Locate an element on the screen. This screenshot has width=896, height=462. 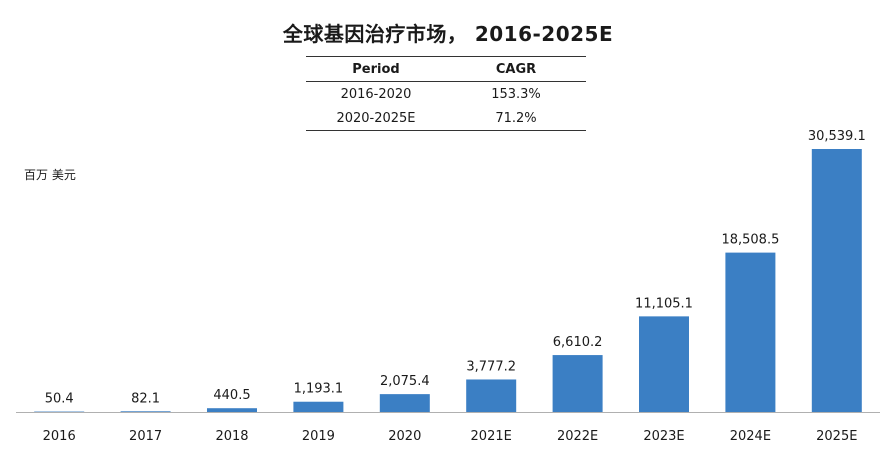
data-label: 6,610.2 is located at coordinates (578, 342).